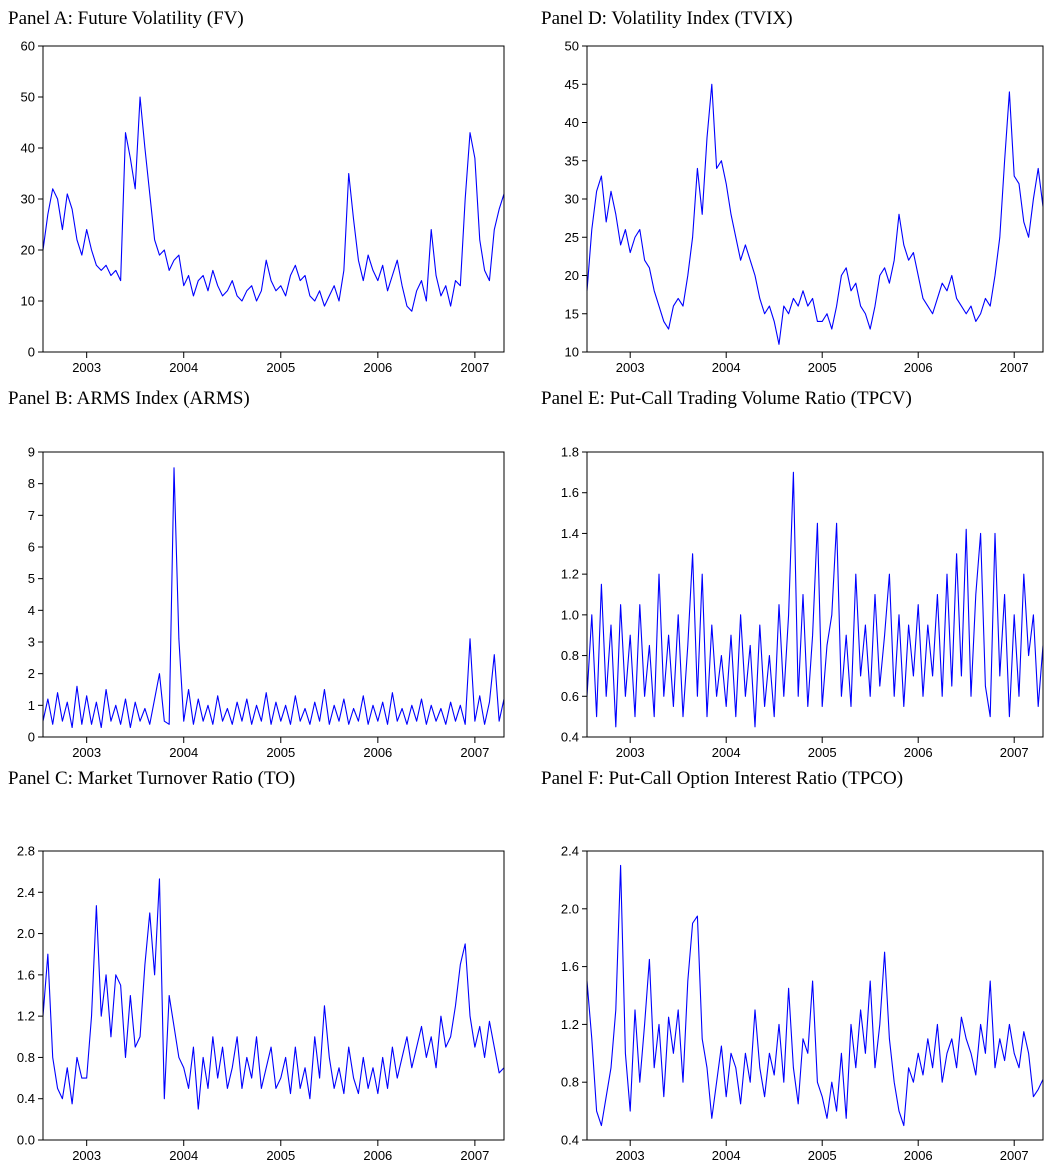 This screenshot has height=1171, width=1046. What do you see at coordinates (31, 515) in the screenshot?
I see `y-tick-label: 7` at bounding box center [31, 515].